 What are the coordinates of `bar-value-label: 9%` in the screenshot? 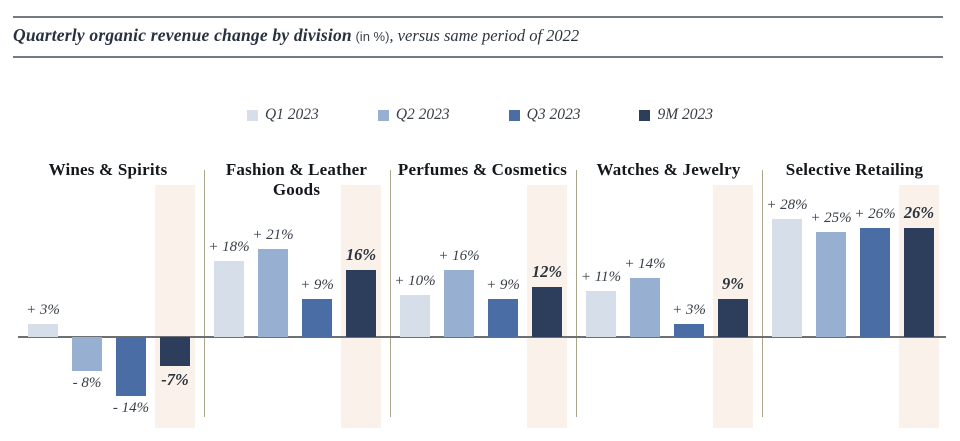 It's located at (733, 283).